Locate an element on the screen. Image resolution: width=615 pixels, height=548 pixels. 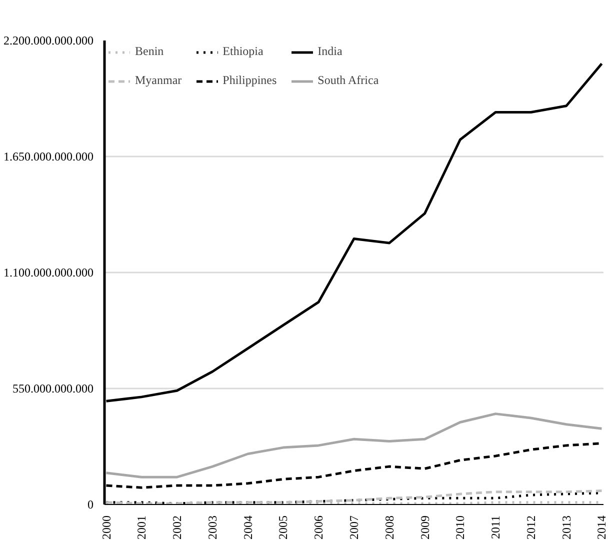
y-tick-label: 550.000.000.000 is located at coordinates (53, 389).